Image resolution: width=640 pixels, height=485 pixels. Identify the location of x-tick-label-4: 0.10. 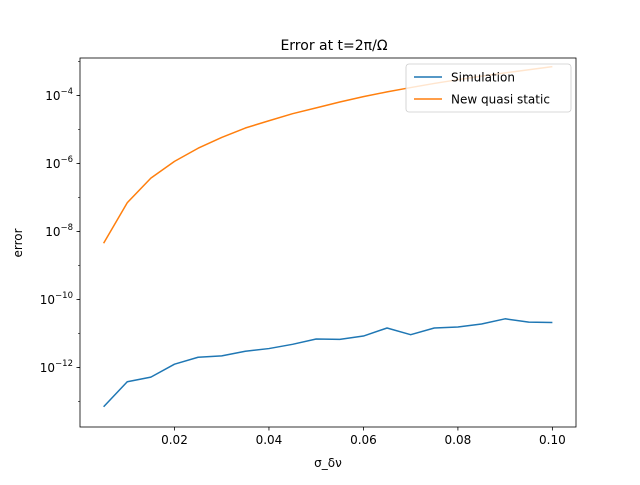
(552, 440).